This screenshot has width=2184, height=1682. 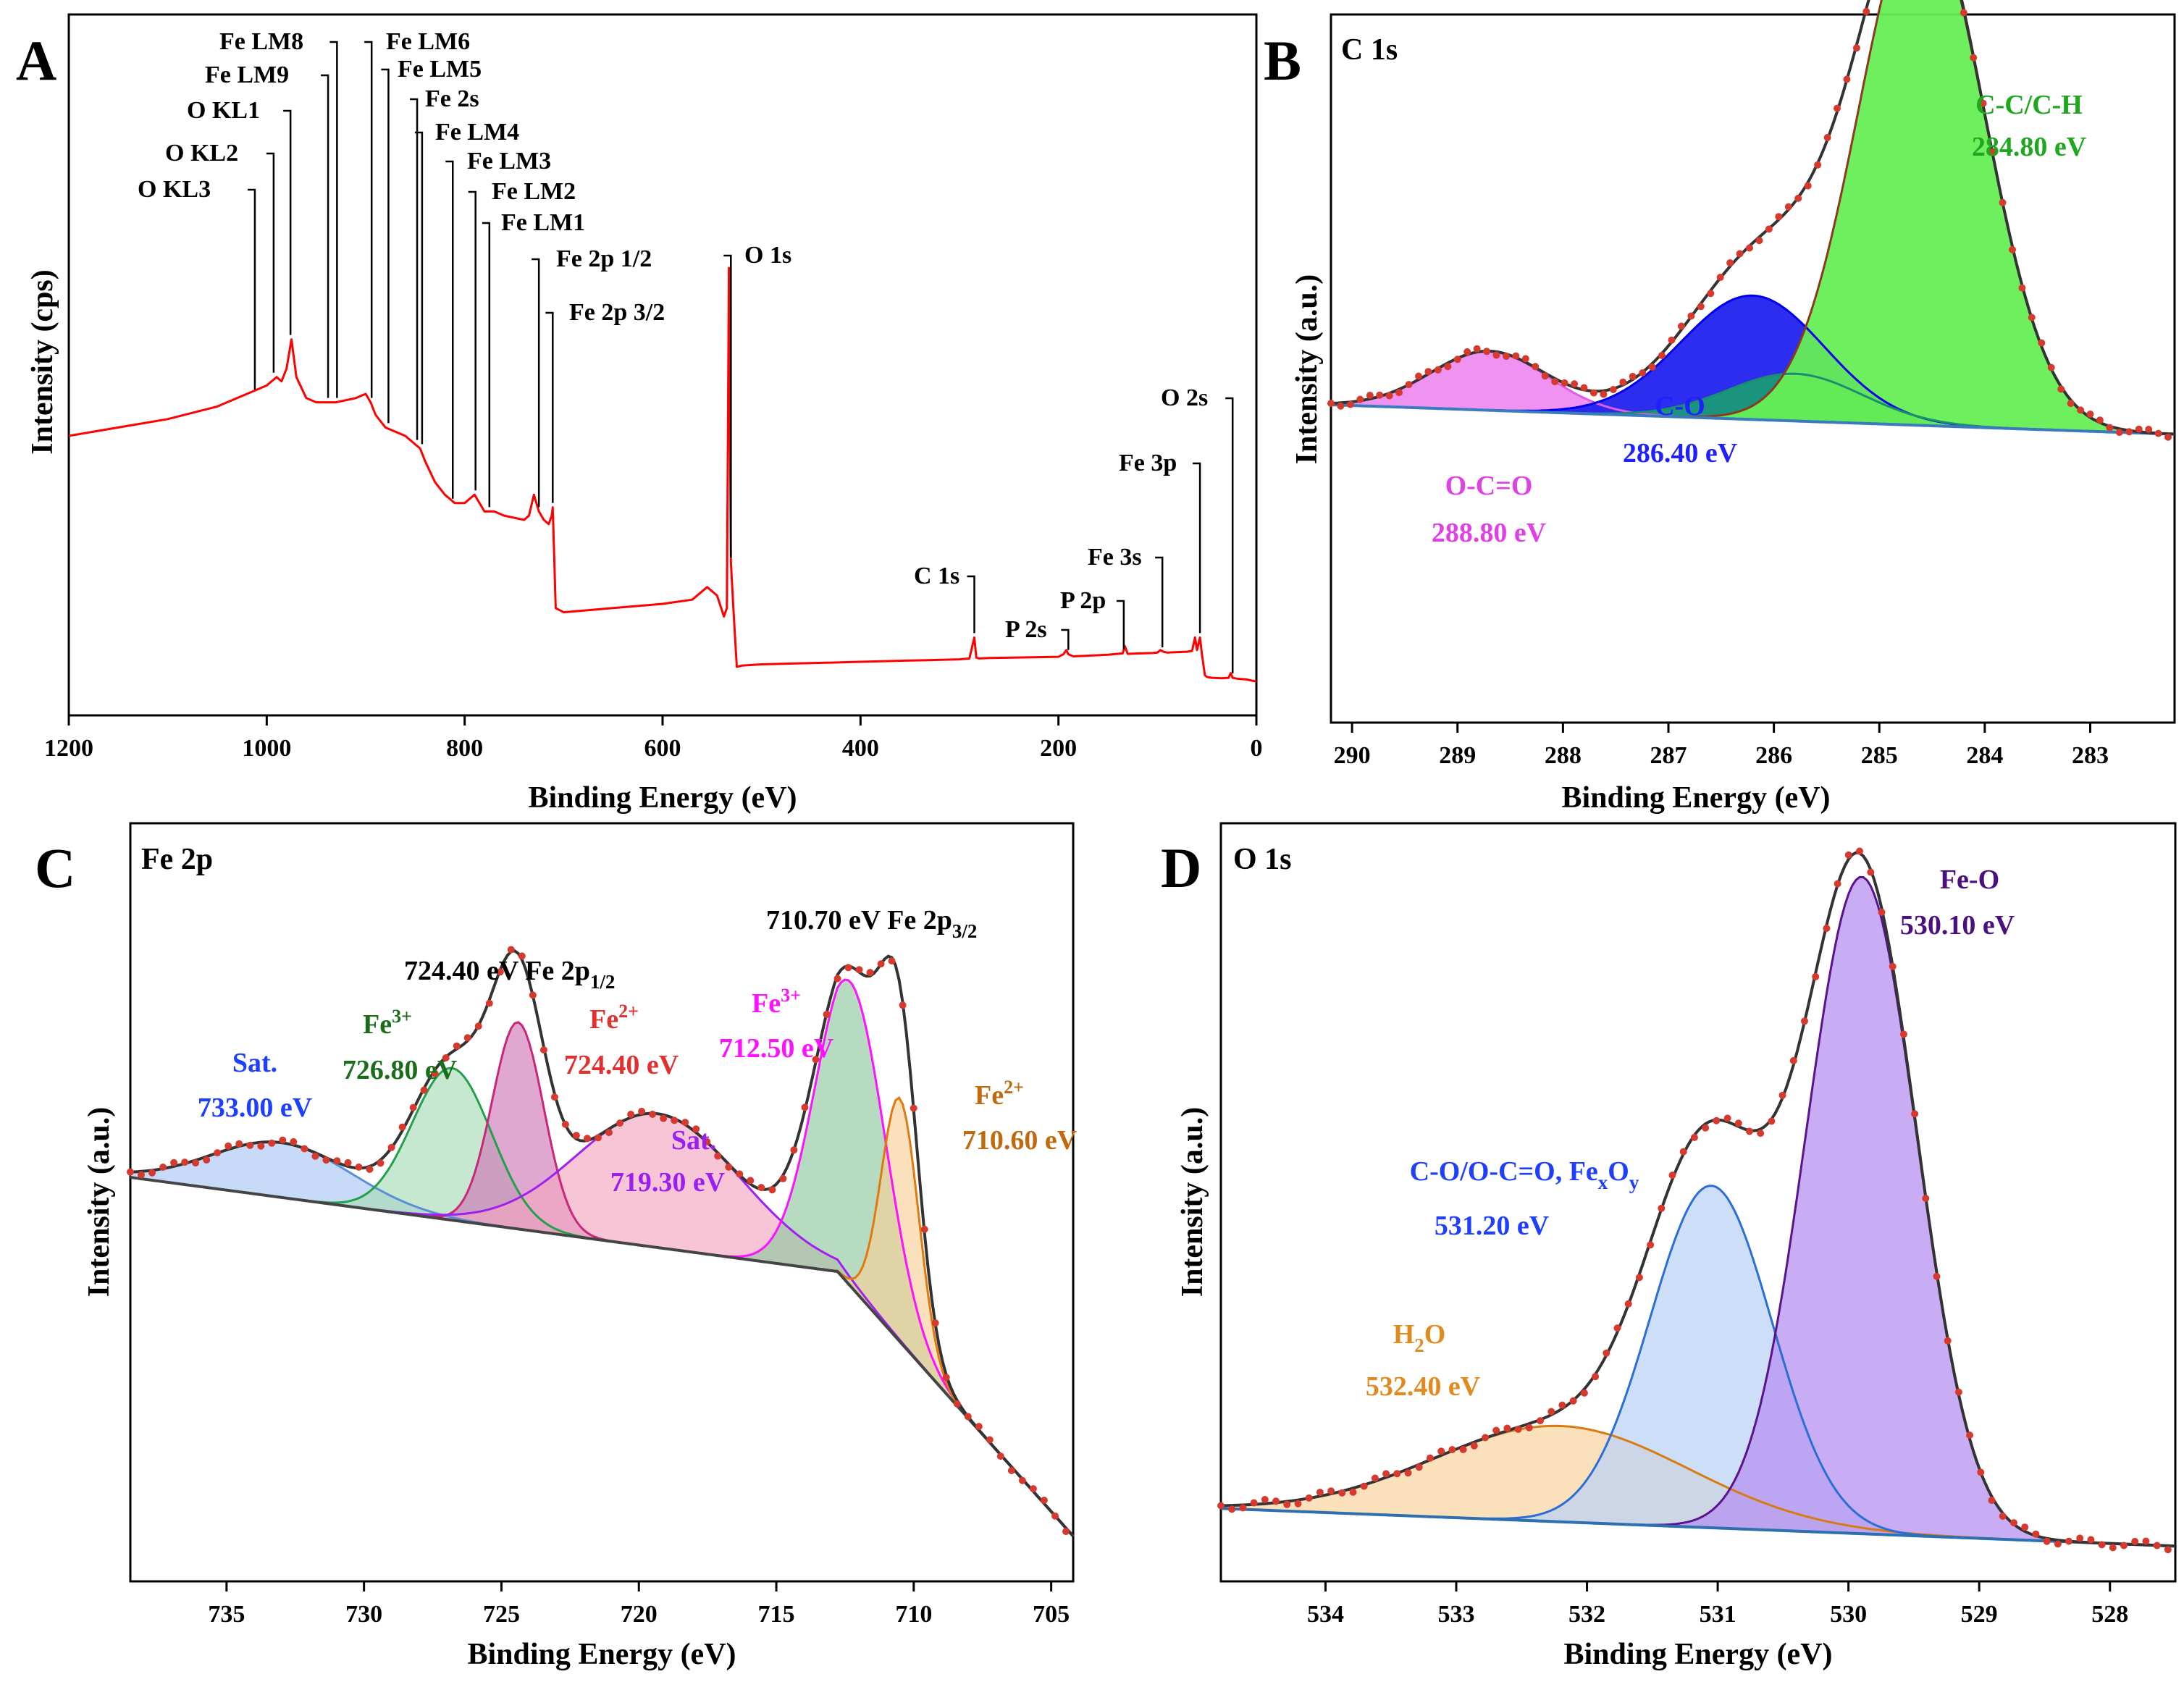 What do you see at coordinates (603, 1019) in the screenshot?
I see `c-label-fe2a-base: Fe` at bounding box center [603, 1019].